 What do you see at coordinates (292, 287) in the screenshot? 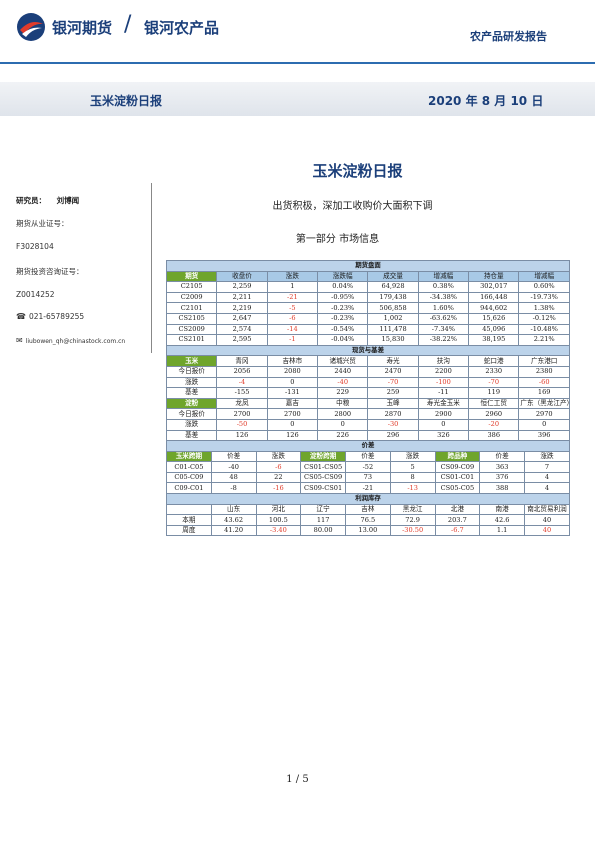
I see `table-cell: 1` at bounding box center [292, 287].